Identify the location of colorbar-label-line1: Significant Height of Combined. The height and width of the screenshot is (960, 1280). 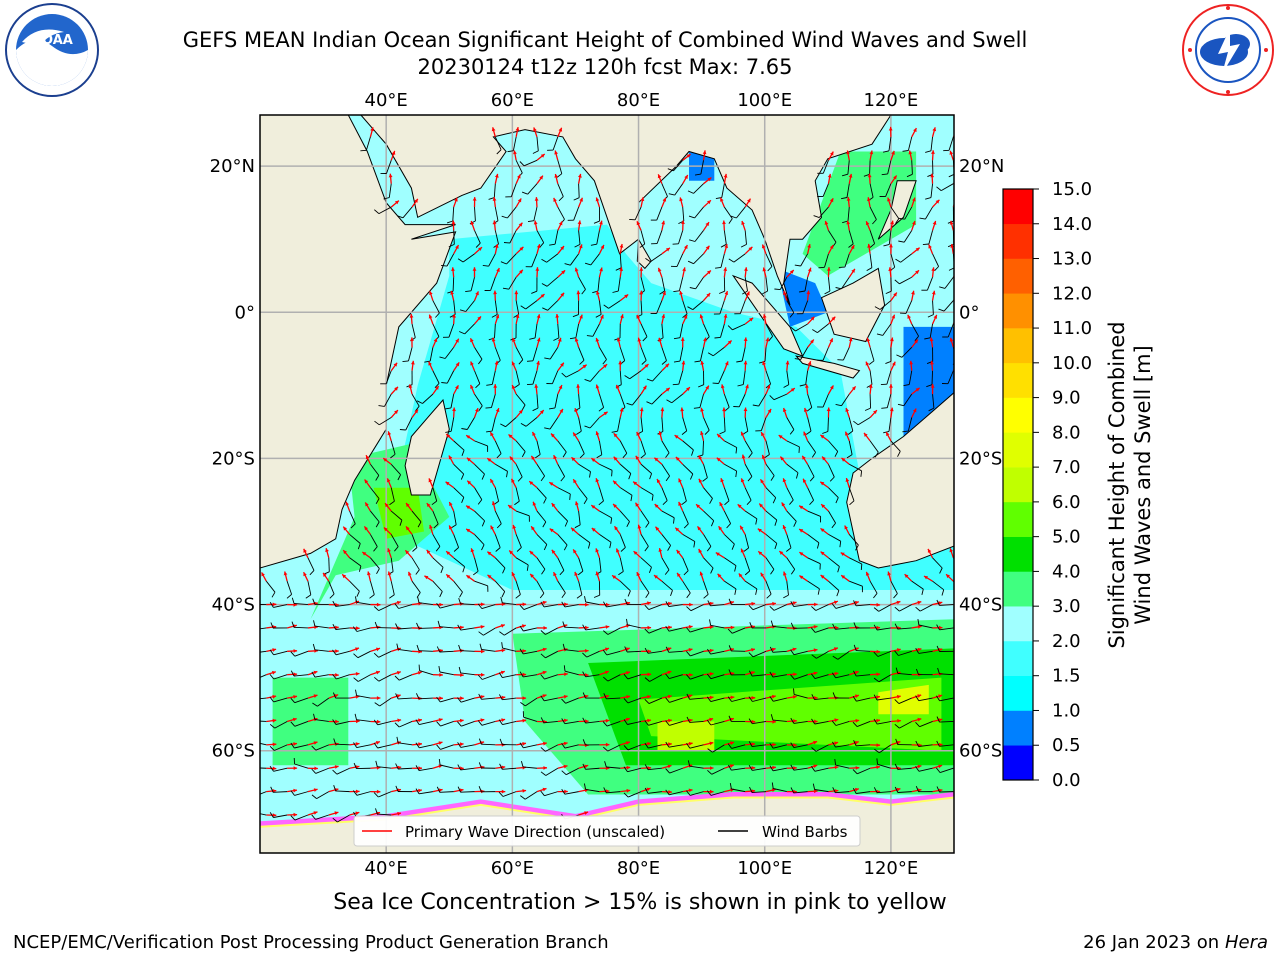
(1117, 484).